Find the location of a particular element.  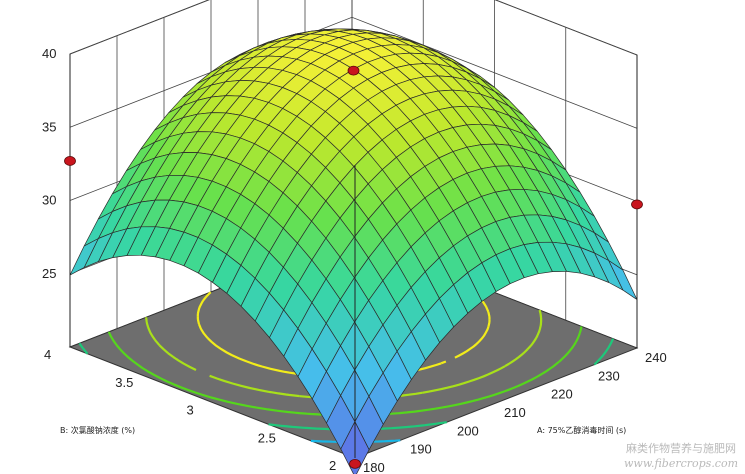

x-tick-label: 220 is located at coordinates (562, 394).